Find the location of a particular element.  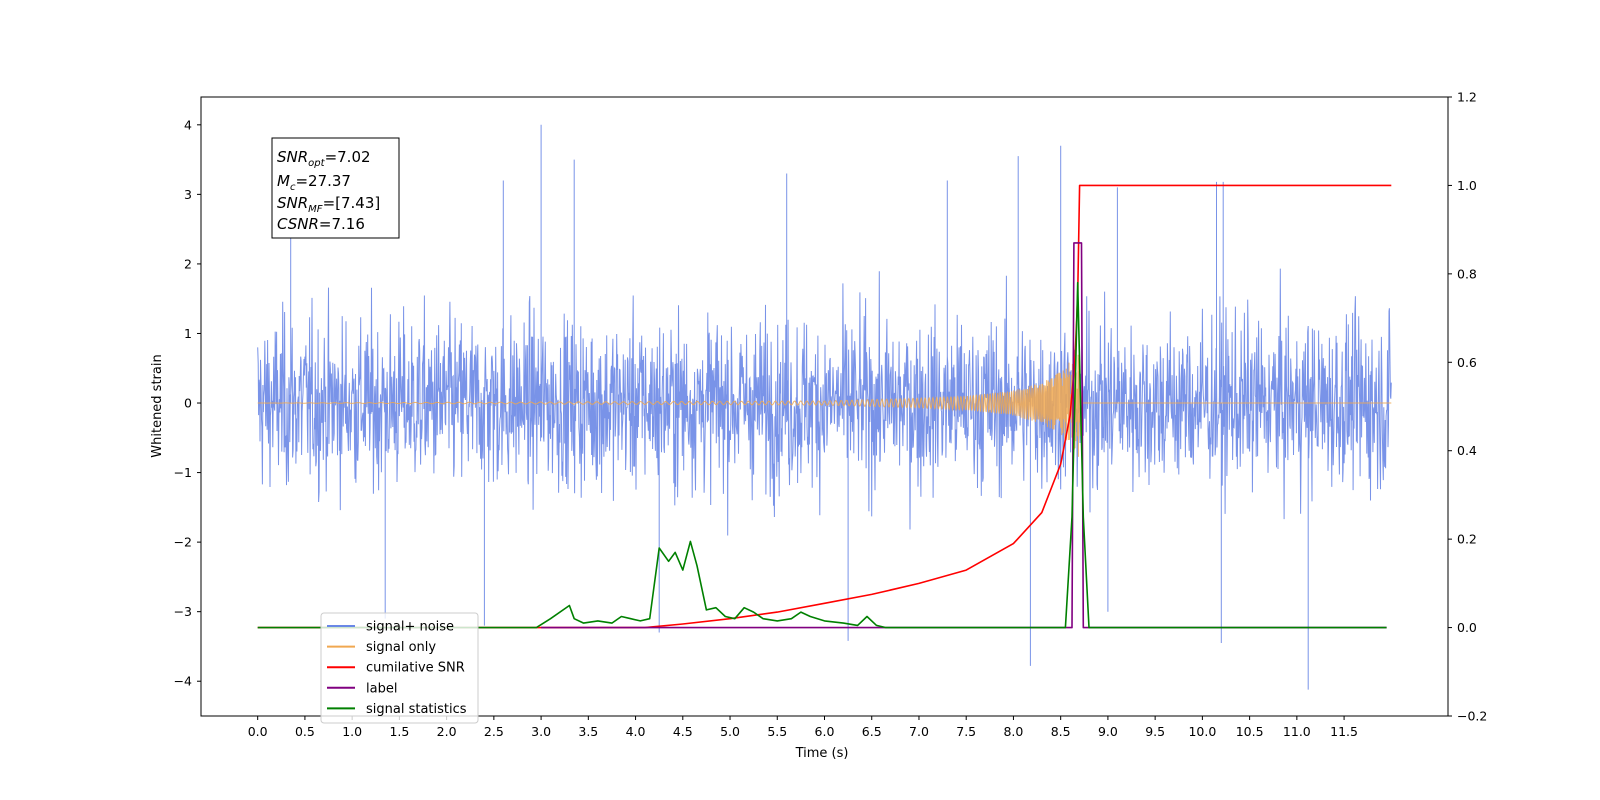

x-tick-label: 9.0 is located at coordinates (1108, 731).